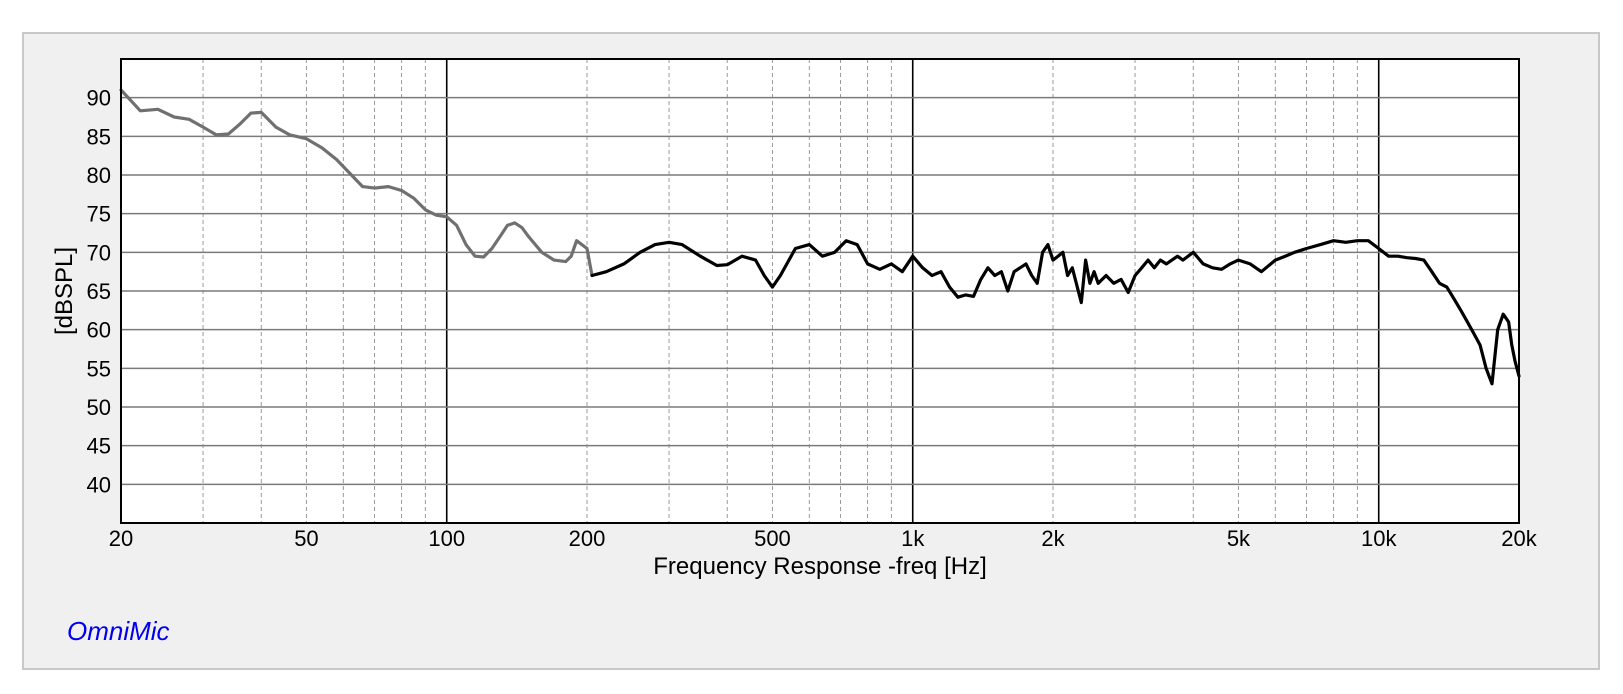  I want to click on y-tick-label: 90, so click(99, 98).